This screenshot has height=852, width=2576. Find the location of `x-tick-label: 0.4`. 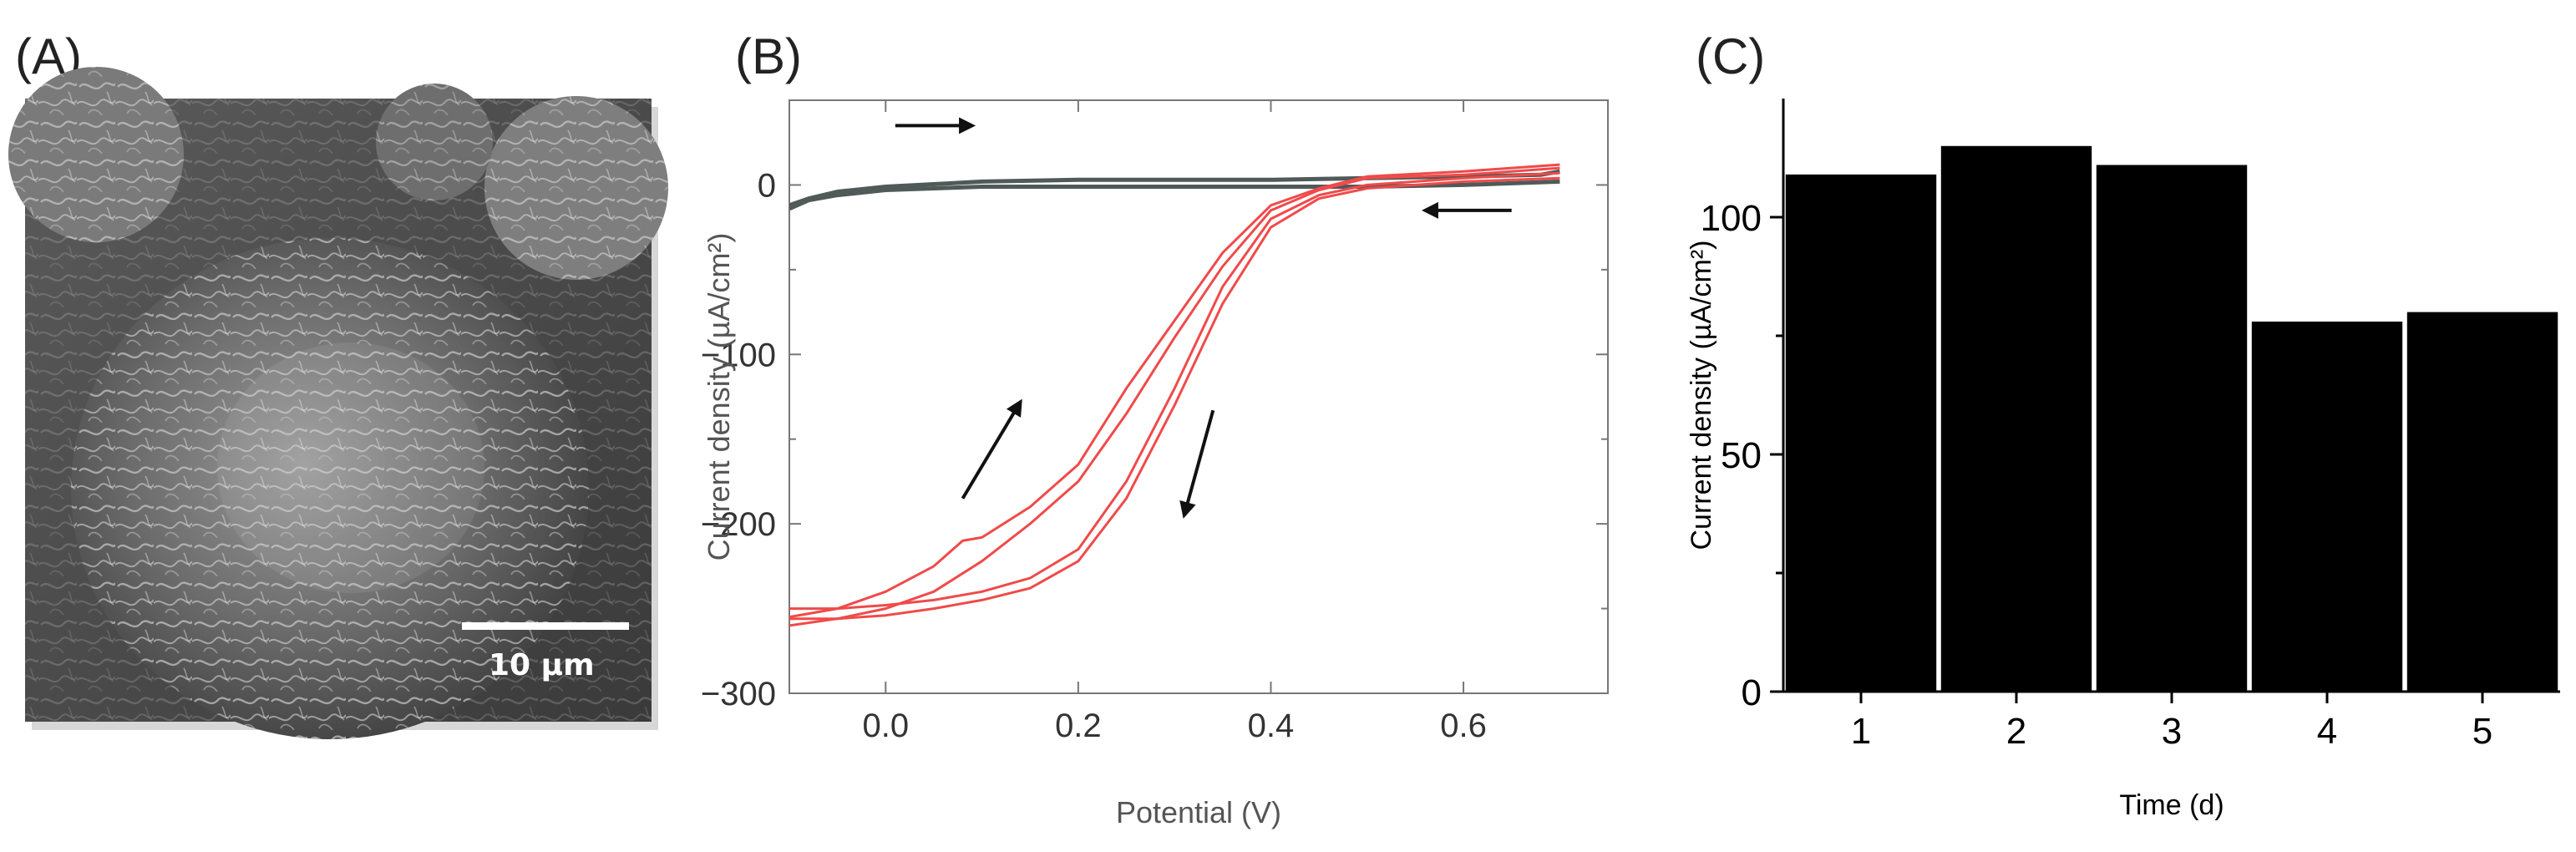

x-tick-label: 0.4 is located at coordinates (1271, 725).